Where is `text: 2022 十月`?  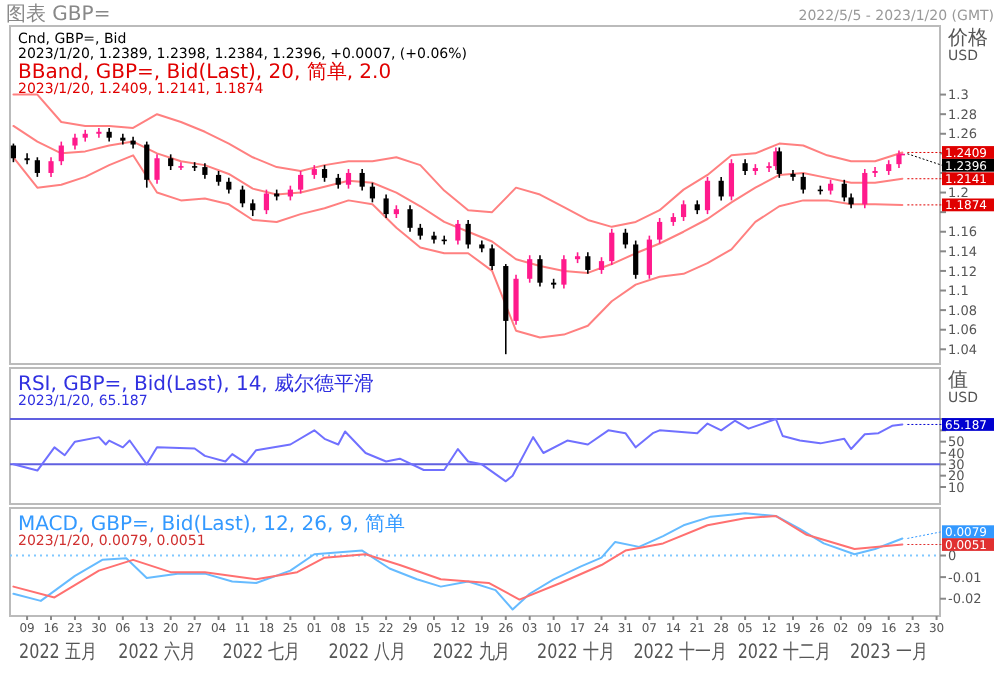 text: 2022 十月 is located at coordinates (576, 652).